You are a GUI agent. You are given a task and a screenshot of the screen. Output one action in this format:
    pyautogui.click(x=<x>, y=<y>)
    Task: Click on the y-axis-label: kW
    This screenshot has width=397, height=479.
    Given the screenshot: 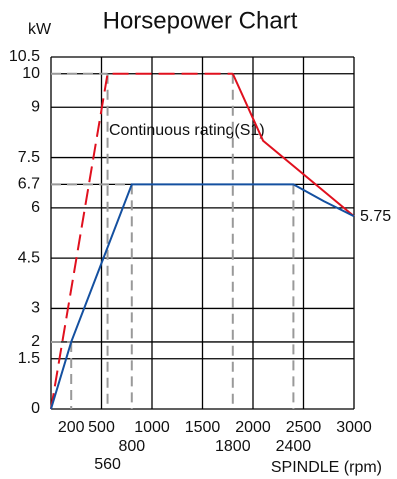 What is the action you would take?
    pyautogui.click(x=40, y=29)
    